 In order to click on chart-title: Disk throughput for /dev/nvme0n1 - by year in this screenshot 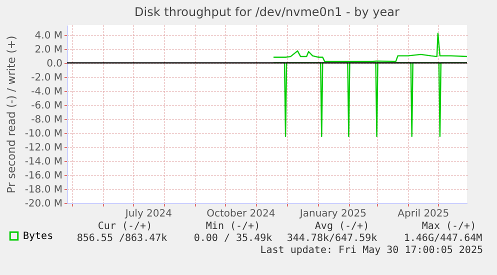, I will do `click(267, 12)`.